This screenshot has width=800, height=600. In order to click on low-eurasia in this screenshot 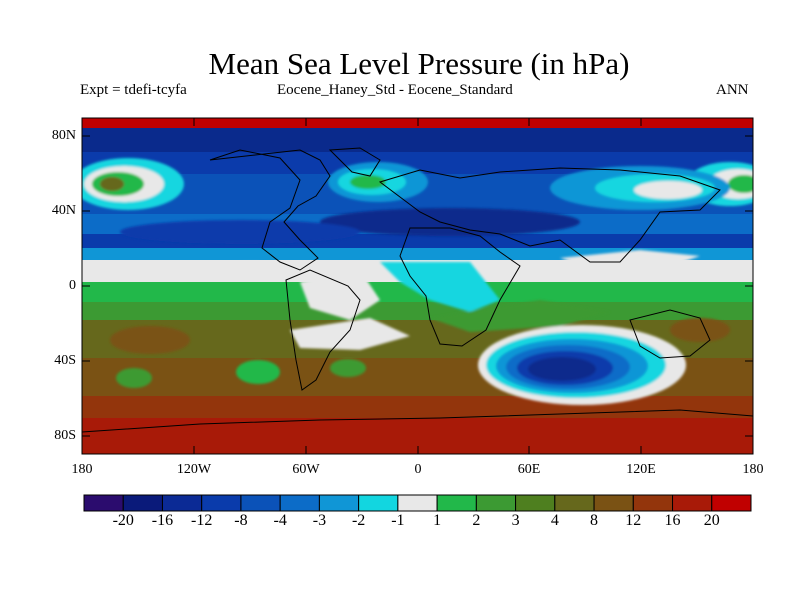, I will do `click(450, 222)`.